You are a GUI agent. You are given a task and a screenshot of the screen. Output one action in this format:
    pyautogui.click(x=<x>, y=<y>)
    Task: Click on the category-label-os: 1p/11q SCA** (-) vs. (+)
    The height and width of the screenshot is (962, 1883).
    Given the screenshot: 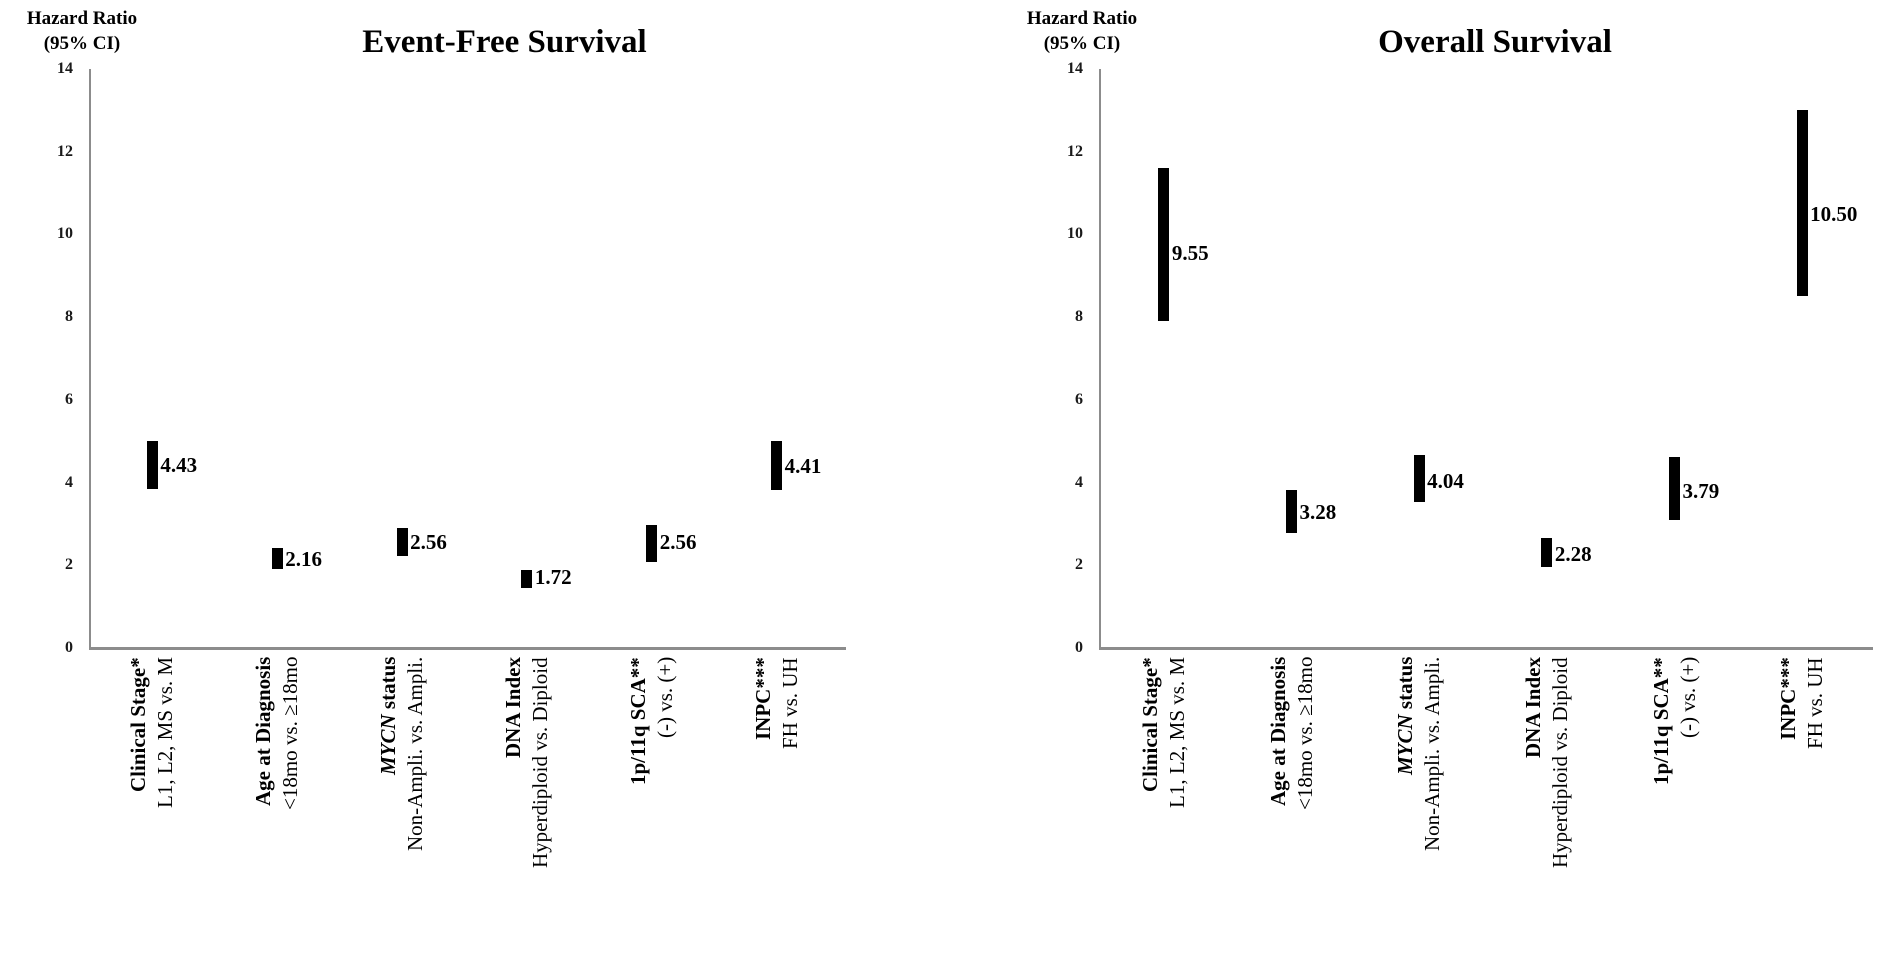 What is the action you would take?
    pyautogui.click(x=1675, y=806)
    